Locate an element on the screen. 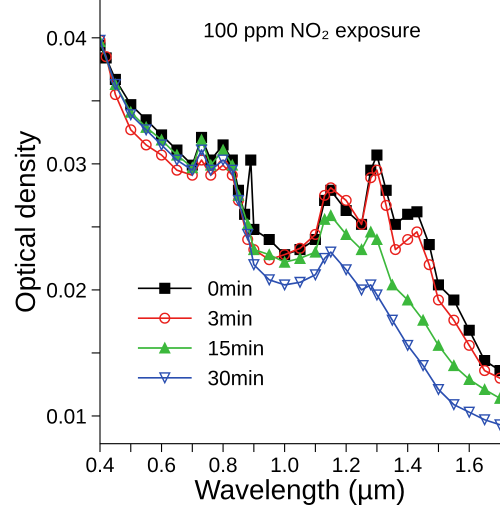 This screenshot has width=500, height=510. x-tick-label: 0.6 is located at coordinates (162, 464).